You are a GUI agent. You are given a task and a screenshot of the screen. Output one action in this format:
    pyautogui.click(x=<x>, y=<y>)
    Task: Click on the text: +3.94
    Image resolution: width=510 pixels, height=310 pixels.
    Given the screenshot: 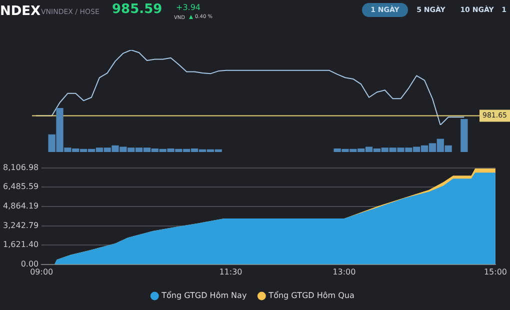 What is the action you would take?
    pyautogui.click(x=188, y=7)
    